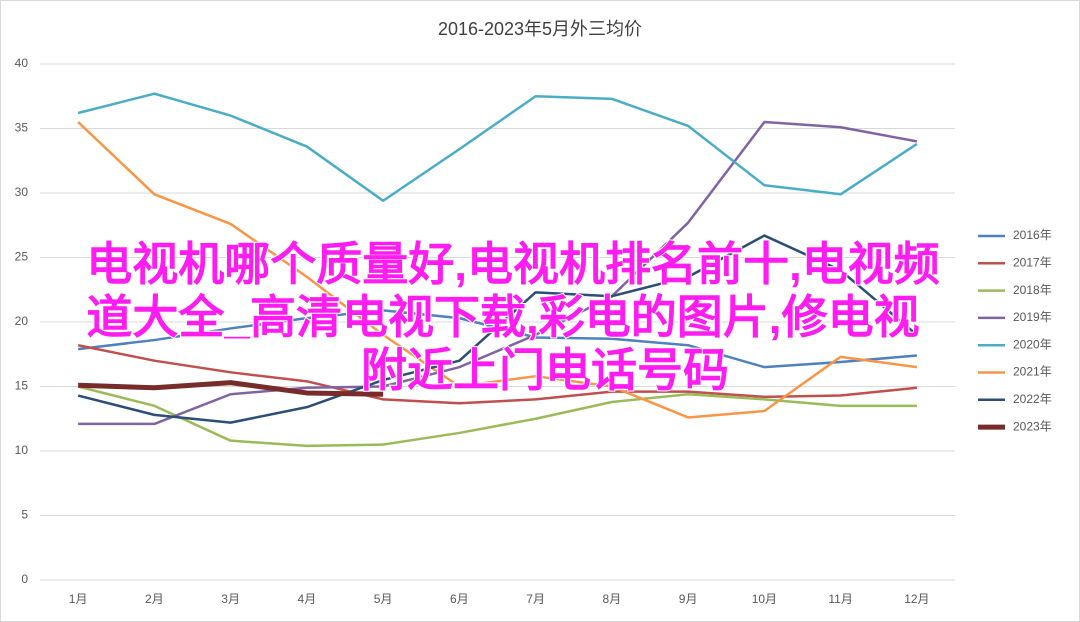  What do you see at coordinates (1032, 262) in the screenshot?
I see `legend-label: 2017年` at bounding box center [1032, 262].